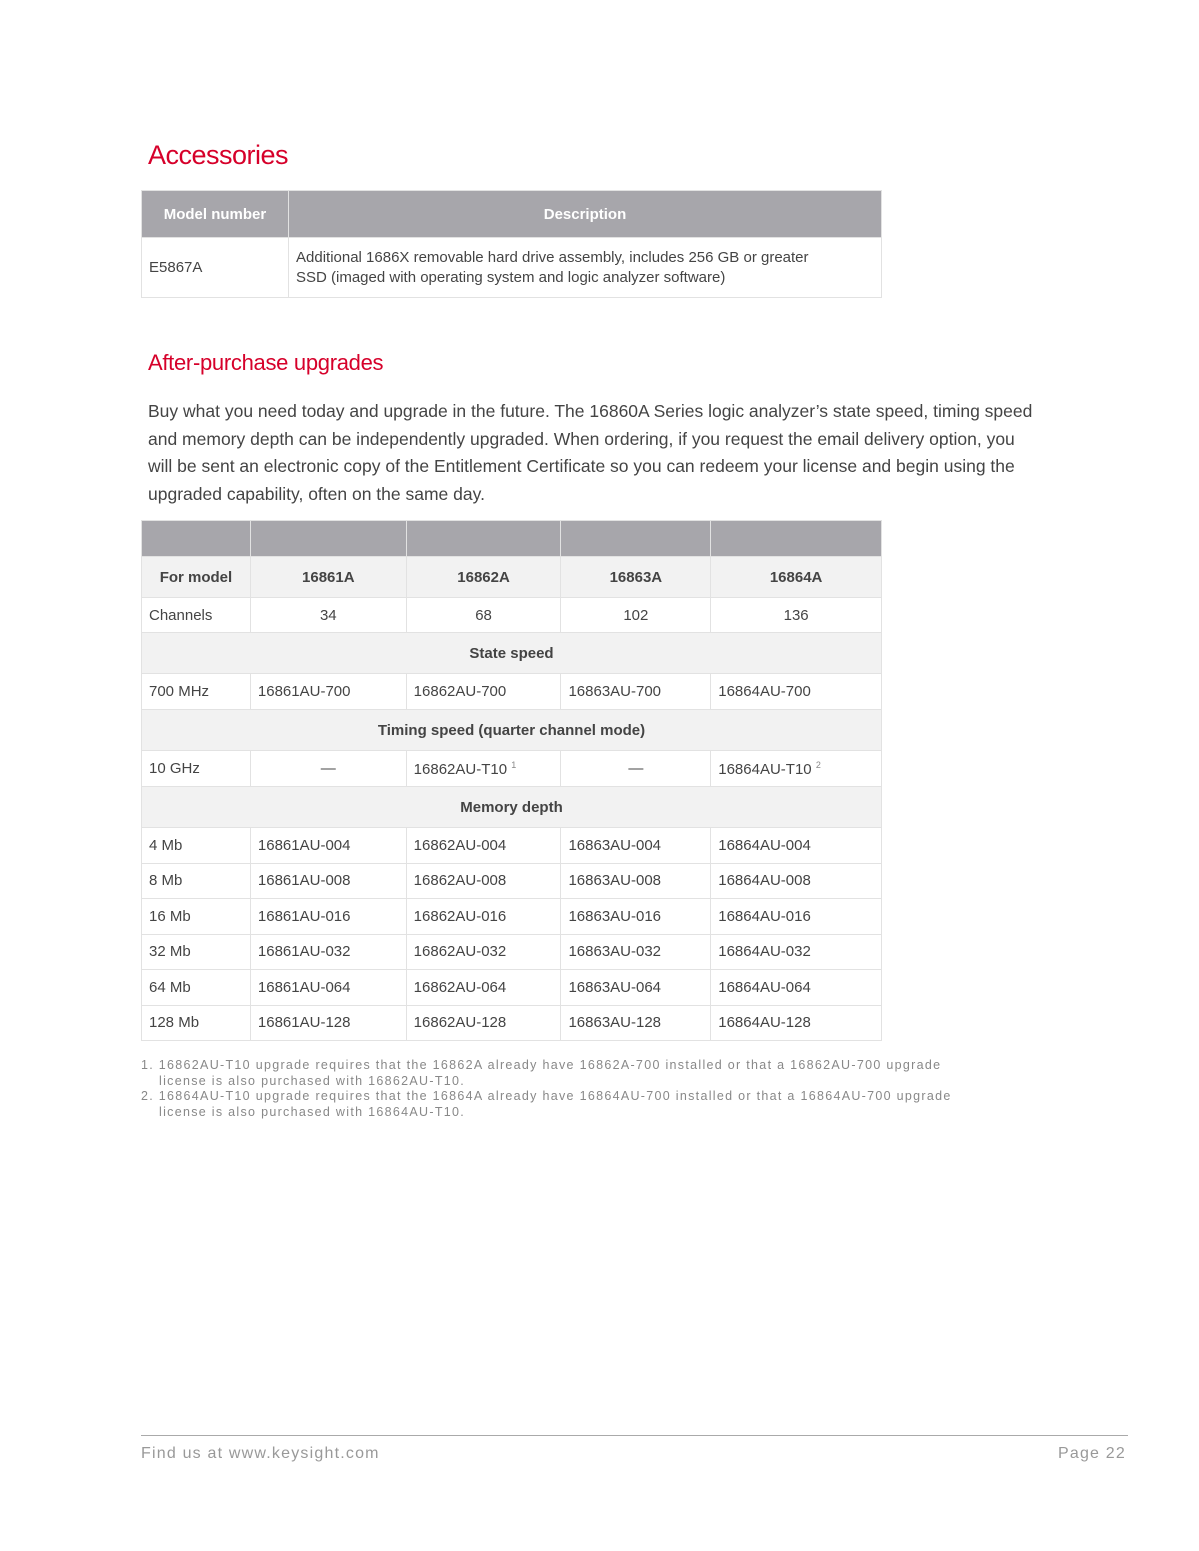  I want to click on table-cell: 68, so click(483, 615).